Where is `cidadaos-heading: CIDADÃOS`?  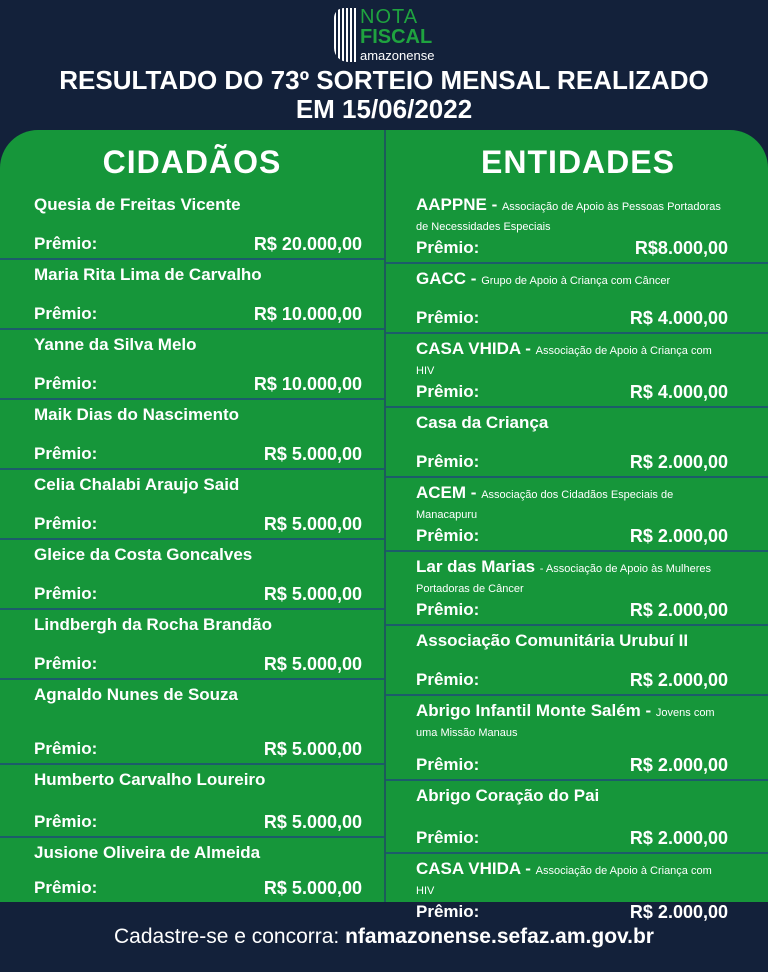 cidadaos-heading: CIDADÃOS is located at coordinates (192, 162).